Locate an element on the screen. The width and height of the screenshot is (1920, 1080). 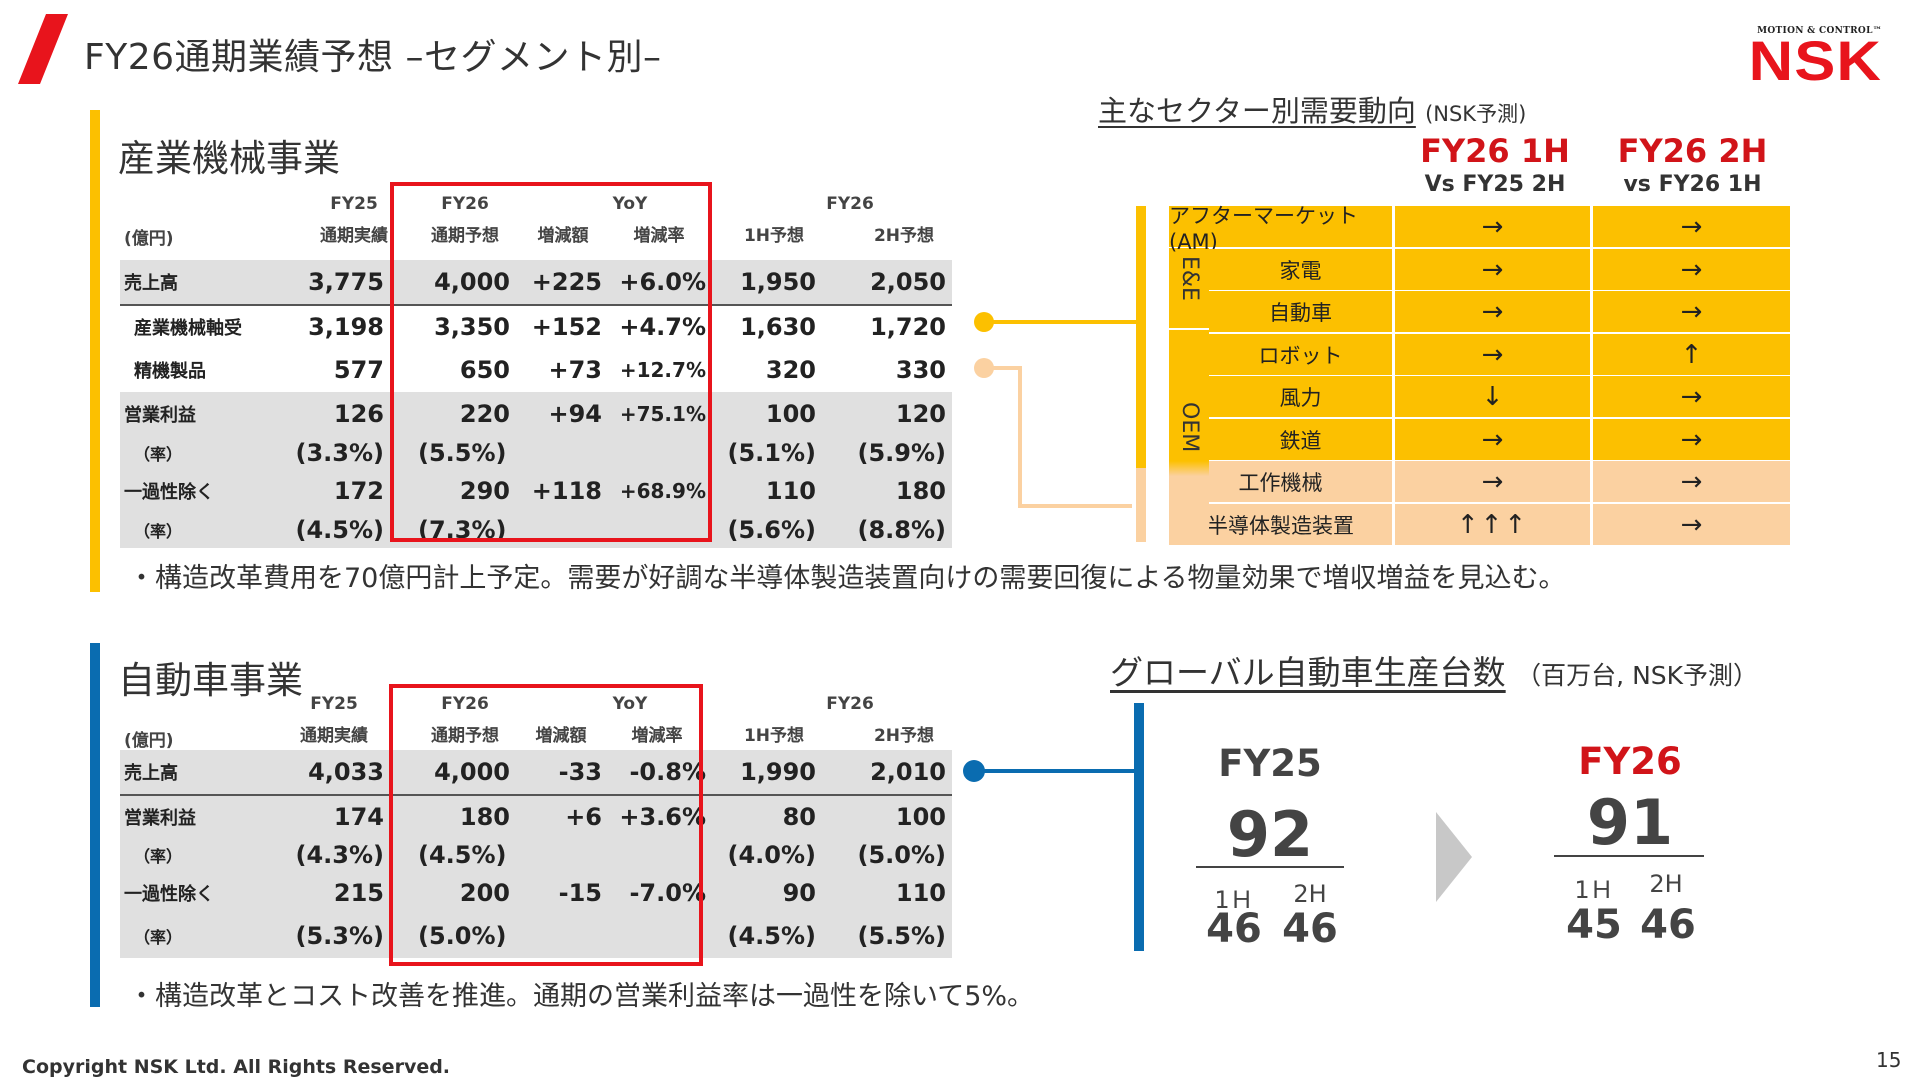
sector-row: 家電 → → is located at coordinates (1499, 269).